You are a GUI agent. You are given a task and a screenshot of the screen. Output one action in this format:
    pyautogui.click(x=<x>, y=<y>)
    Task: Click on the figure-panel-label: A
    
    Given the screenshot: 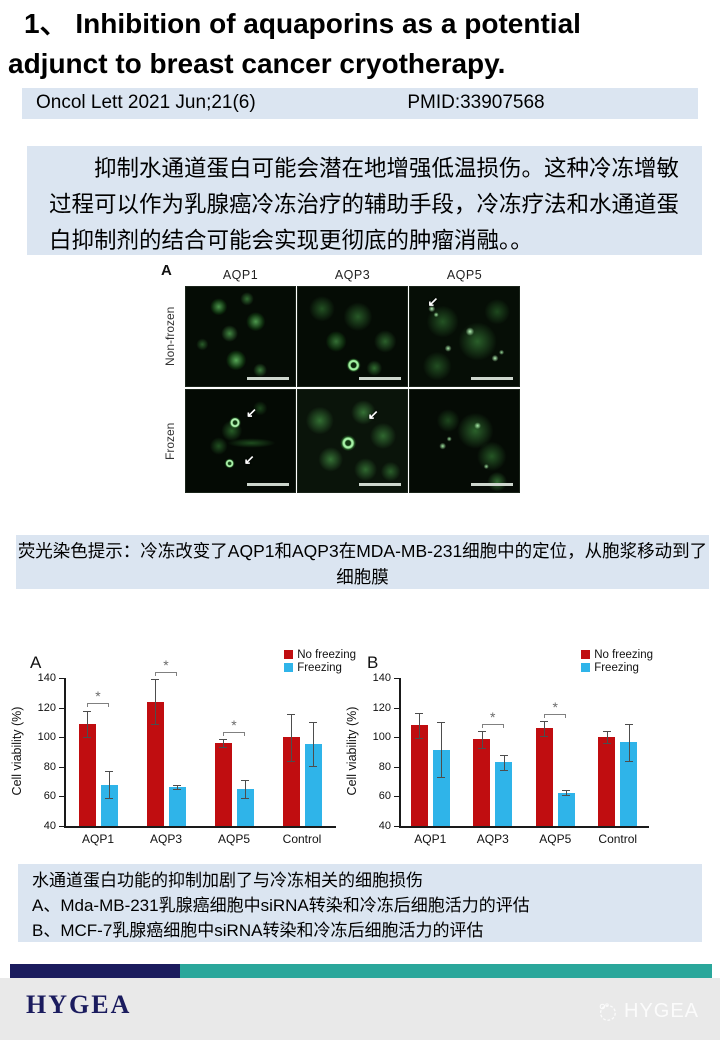 What is the action you would take?
    pyautogui.click(x=166, y=270)
    